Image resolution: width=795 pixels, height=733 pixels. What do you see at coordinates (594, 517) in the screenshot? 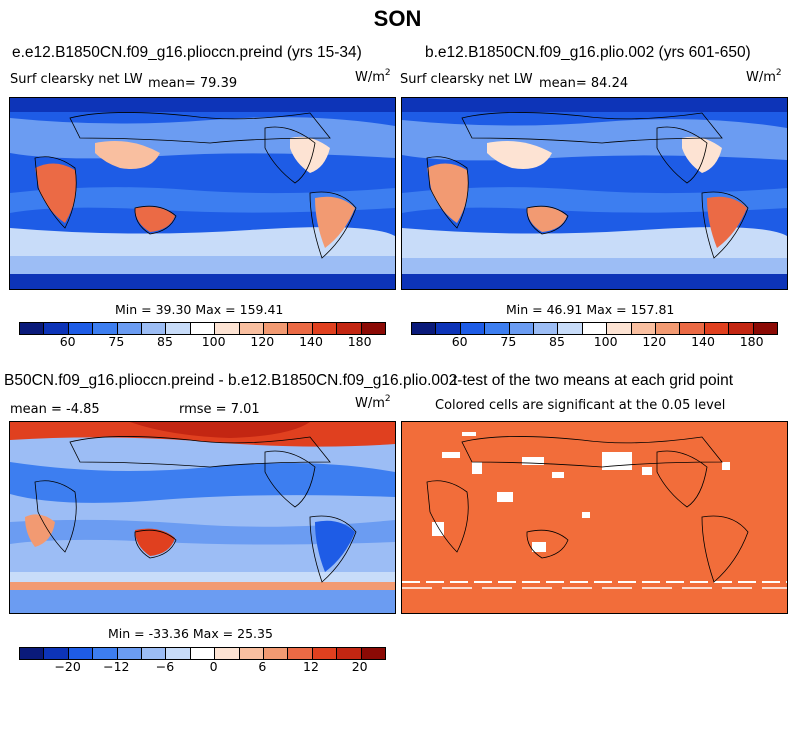
I see `panel4-map` at bounding box center [594, 517].